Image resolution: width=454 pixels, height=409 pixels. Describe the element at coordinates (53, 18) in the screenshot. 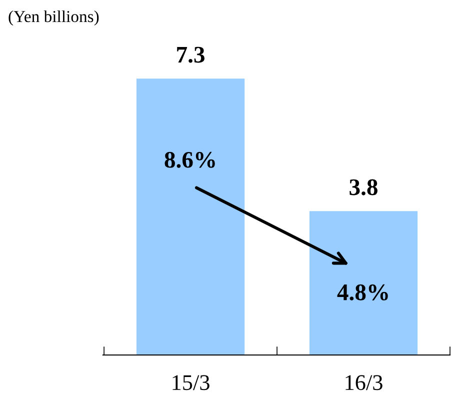

I see `y-axis-title: (Yen billions)` at that location.